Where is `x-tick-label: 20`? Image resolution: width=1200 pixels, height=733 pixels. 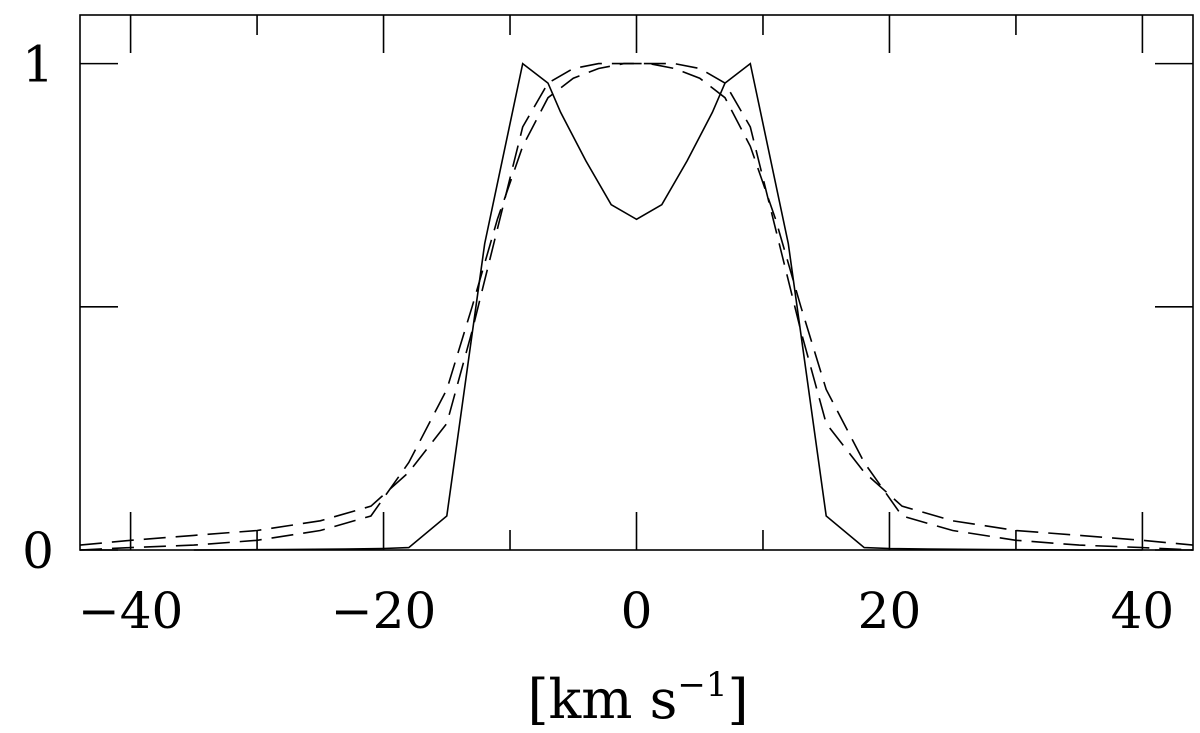 x-tick-label: 20 is located at coordinates (890, 611).